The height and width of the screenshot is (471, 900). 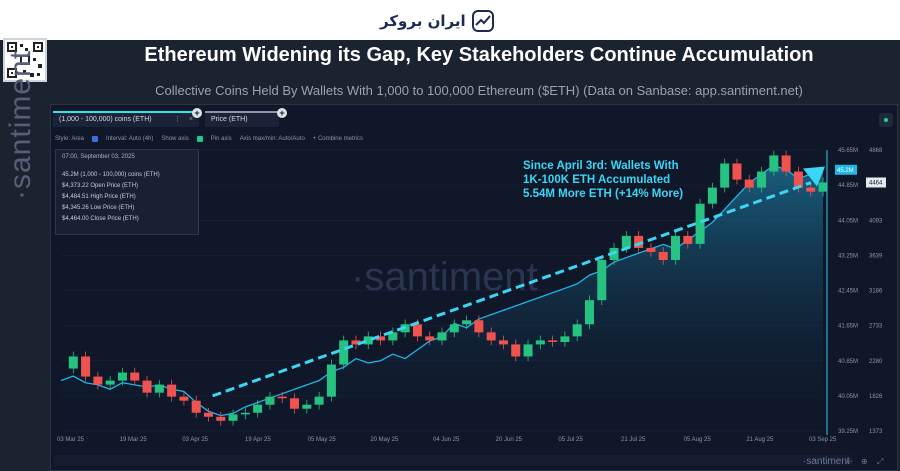 I want to click on y-tick-label-right: 4093, so click(x=876, y=221).